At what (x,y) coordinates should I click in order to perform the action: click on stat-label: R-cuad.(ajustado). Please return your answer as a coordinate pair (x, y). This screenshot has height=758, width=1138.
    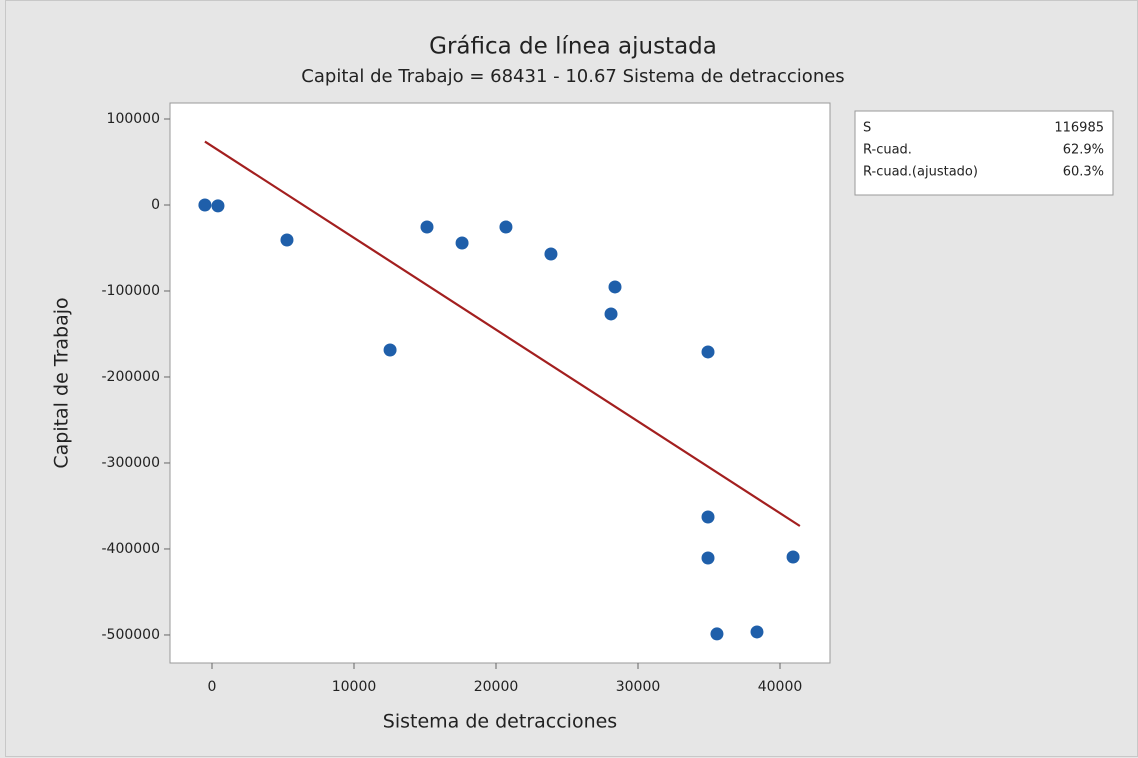
    Looking at the image, I should click on (920, 172).